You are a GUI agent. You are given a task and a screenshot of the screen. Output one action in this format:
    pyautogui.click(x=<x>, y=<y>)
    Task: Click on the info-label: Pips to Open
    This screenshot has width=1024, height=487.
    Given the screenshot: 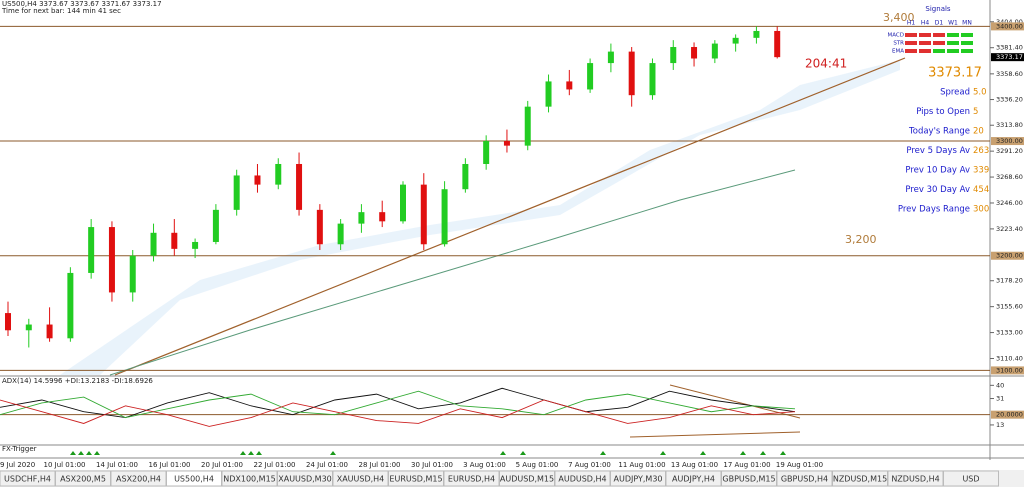 What is the action you would take?
    pyautogui.click(x=943, y=112)
    